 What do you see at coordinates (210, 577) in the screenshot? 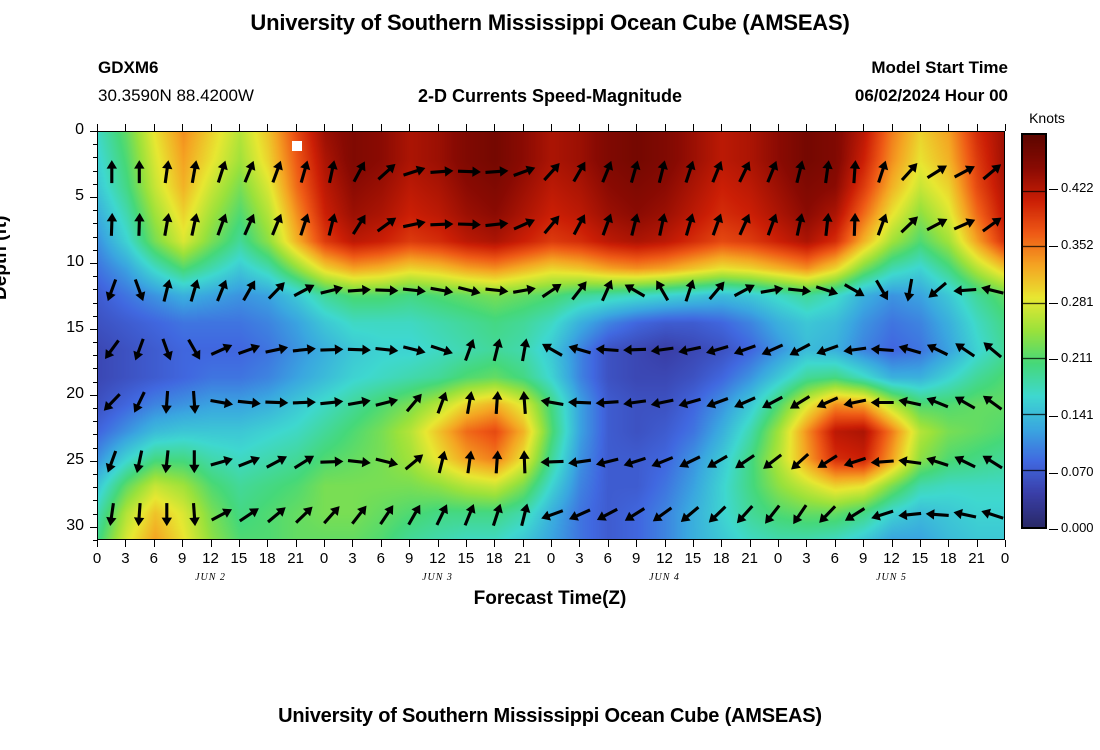
I see `x-axis-day-label: JUN 2` at bounding box center [210, 577].